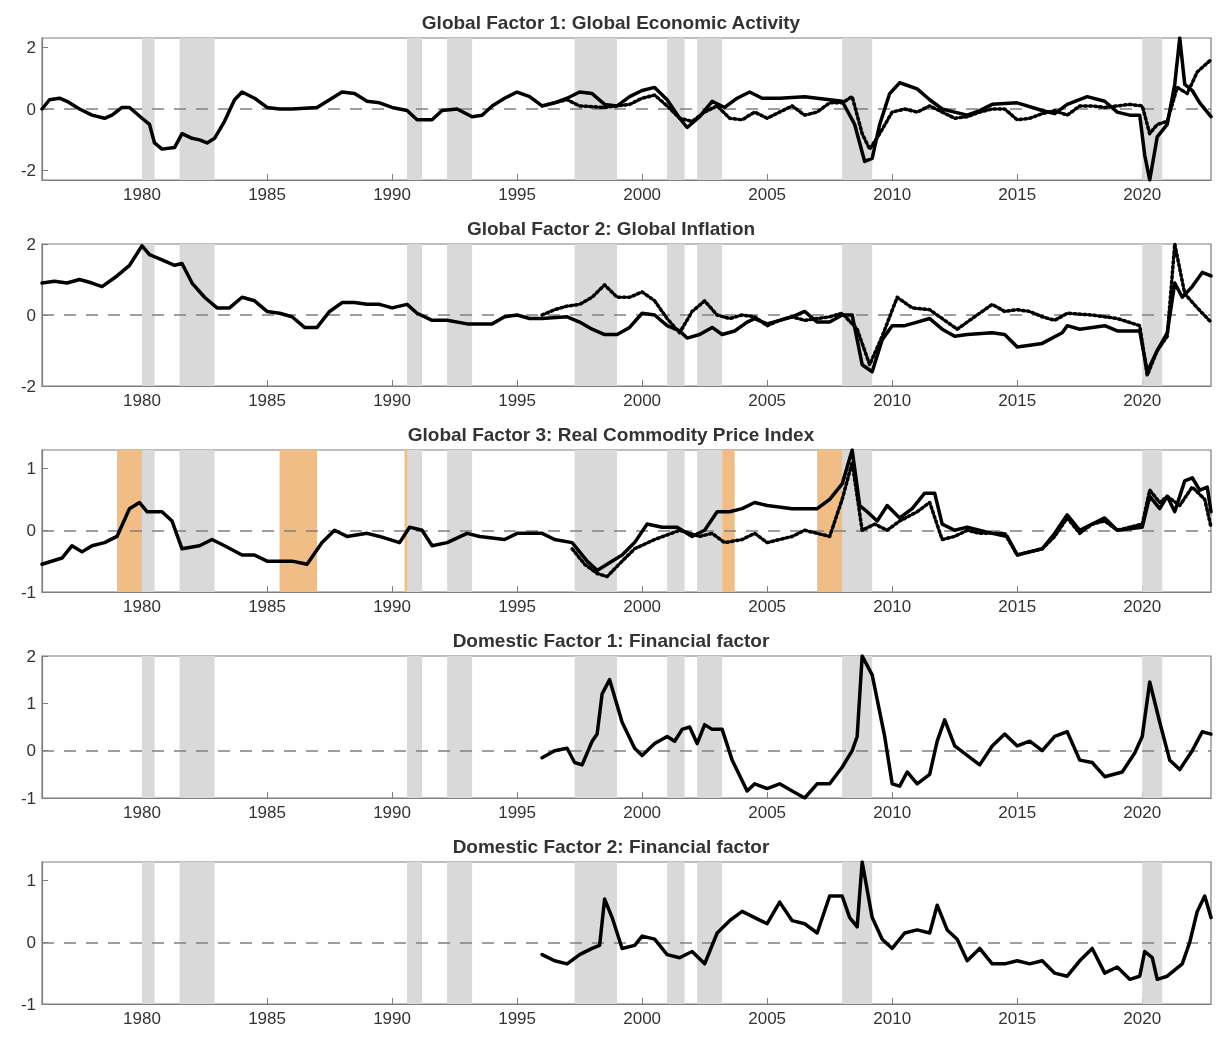 The image size is (1222, 1040). I want to click on chart-title: Domestic Factor 1: Financial factor, so click(611, 640).